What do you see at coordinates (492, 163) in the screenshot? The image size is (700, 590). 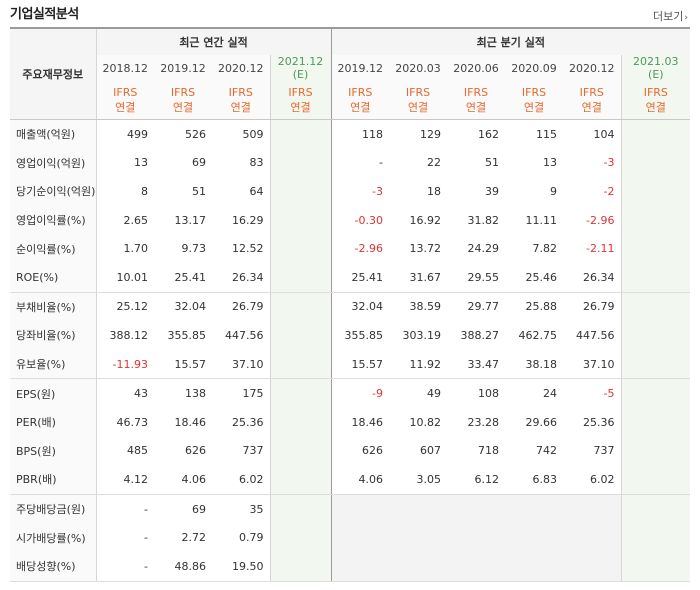 I see `value-cell: 51` at bounding box center [492, 163].